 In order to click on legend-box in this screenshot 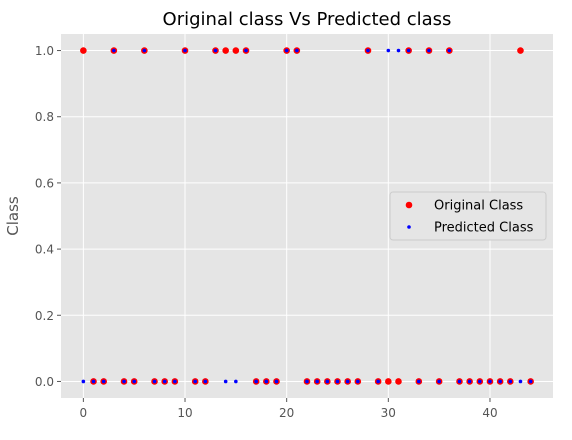, I will do `click(468, 216)`.